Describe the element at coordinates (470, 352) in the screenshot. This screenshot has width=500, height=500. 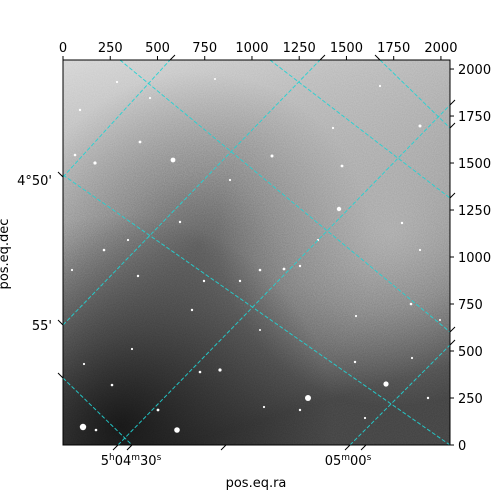
I see `y-tick-label: 500` at that location.